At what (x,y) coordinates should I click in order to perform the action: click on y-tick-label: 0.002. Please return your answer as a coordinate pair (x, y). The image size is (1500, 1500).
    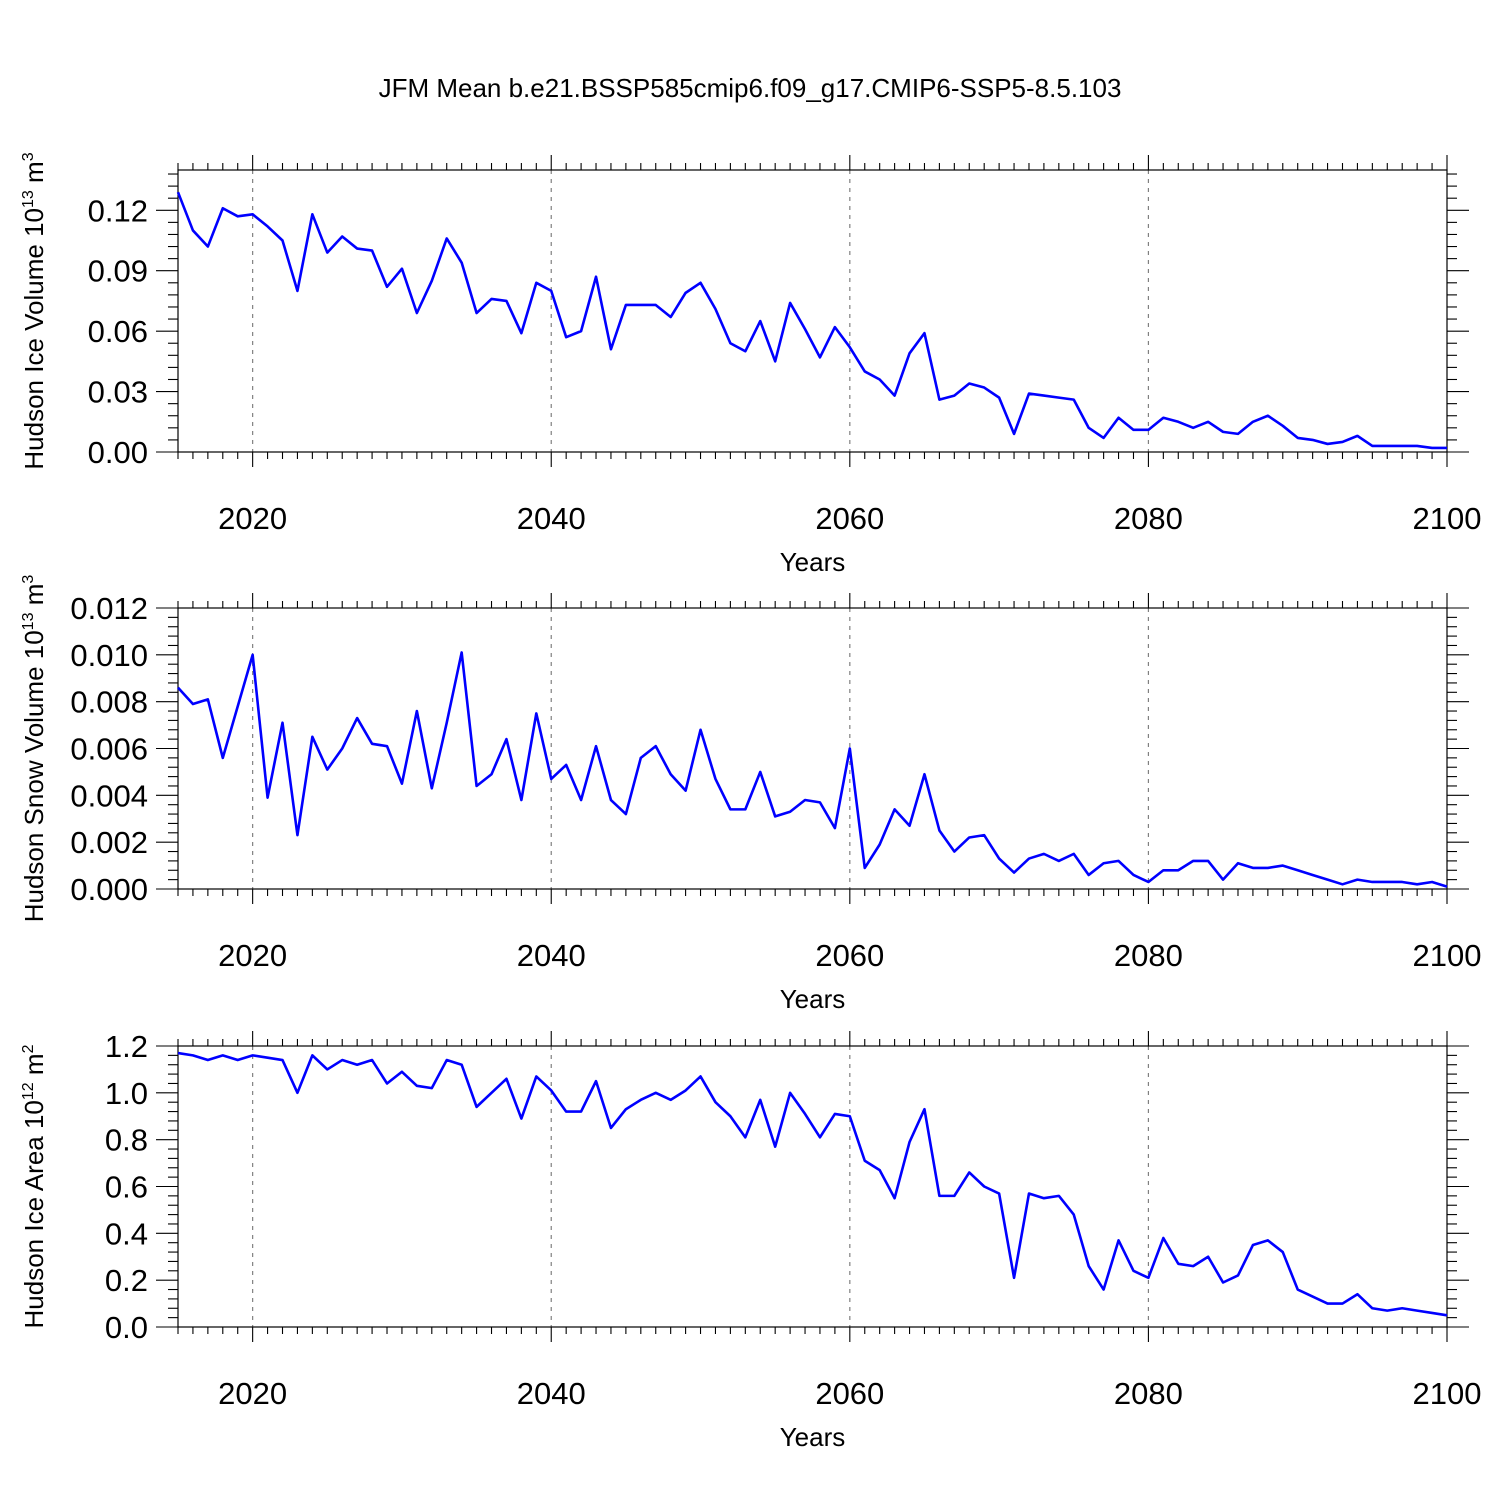
    Looking at the image, I should click on (109, 842).